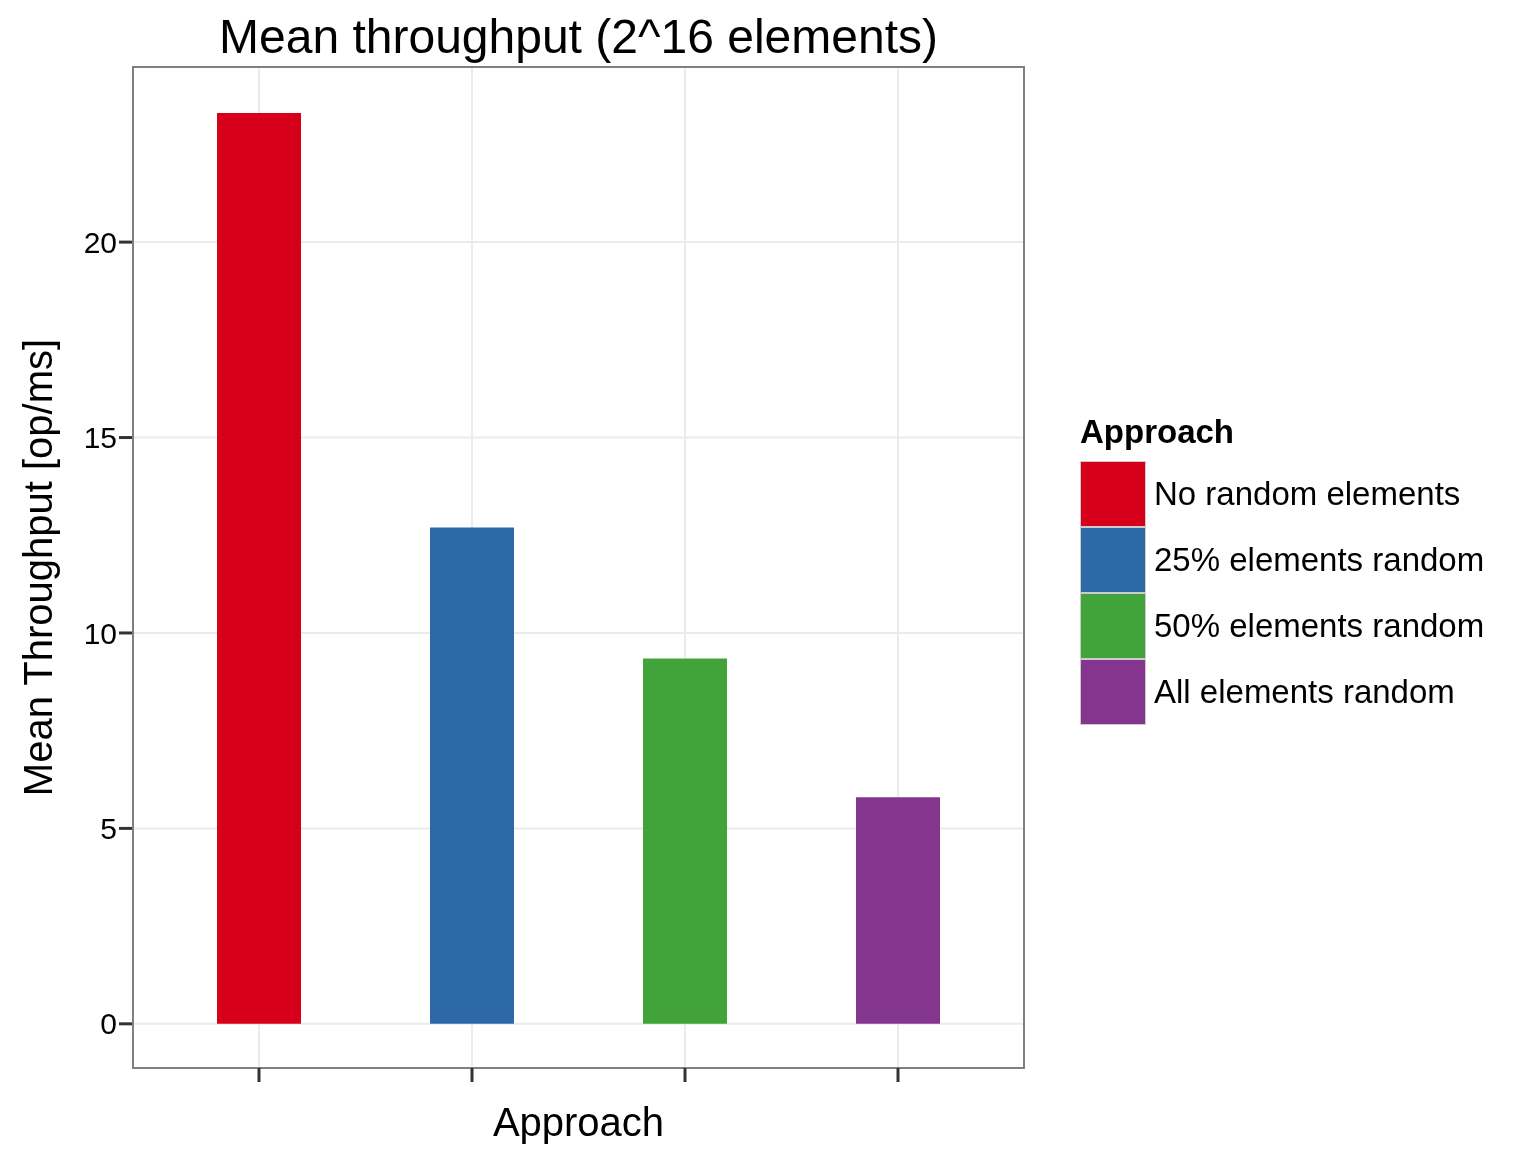  What do you see at coordinates (108, 829) in the screenshot?
I see `y-tick-label: 5` at bounding box center [108, 829].